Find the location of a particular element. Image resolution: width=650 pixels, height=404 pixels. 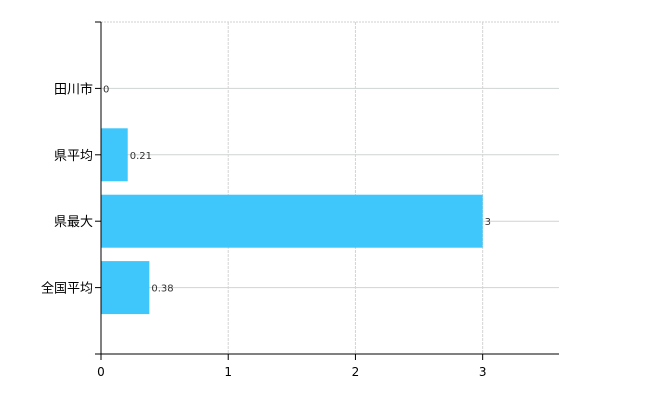

data-label: 0 is located at coordinates (106, 89).